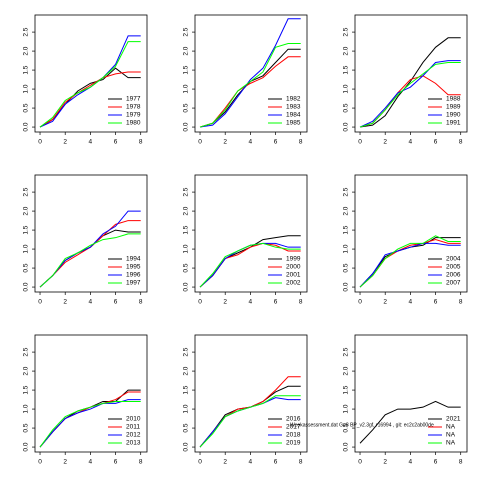 The image size is (480, 480). I want to click on legend-label: 1996, so click(133, 275).